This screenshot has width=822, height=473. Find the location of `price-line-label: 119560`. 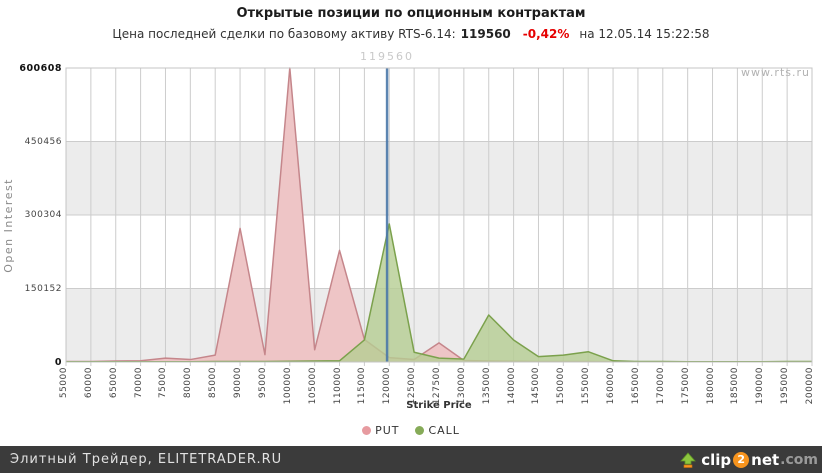

price-line-label: 119560 is located at coordinates (387, 56).